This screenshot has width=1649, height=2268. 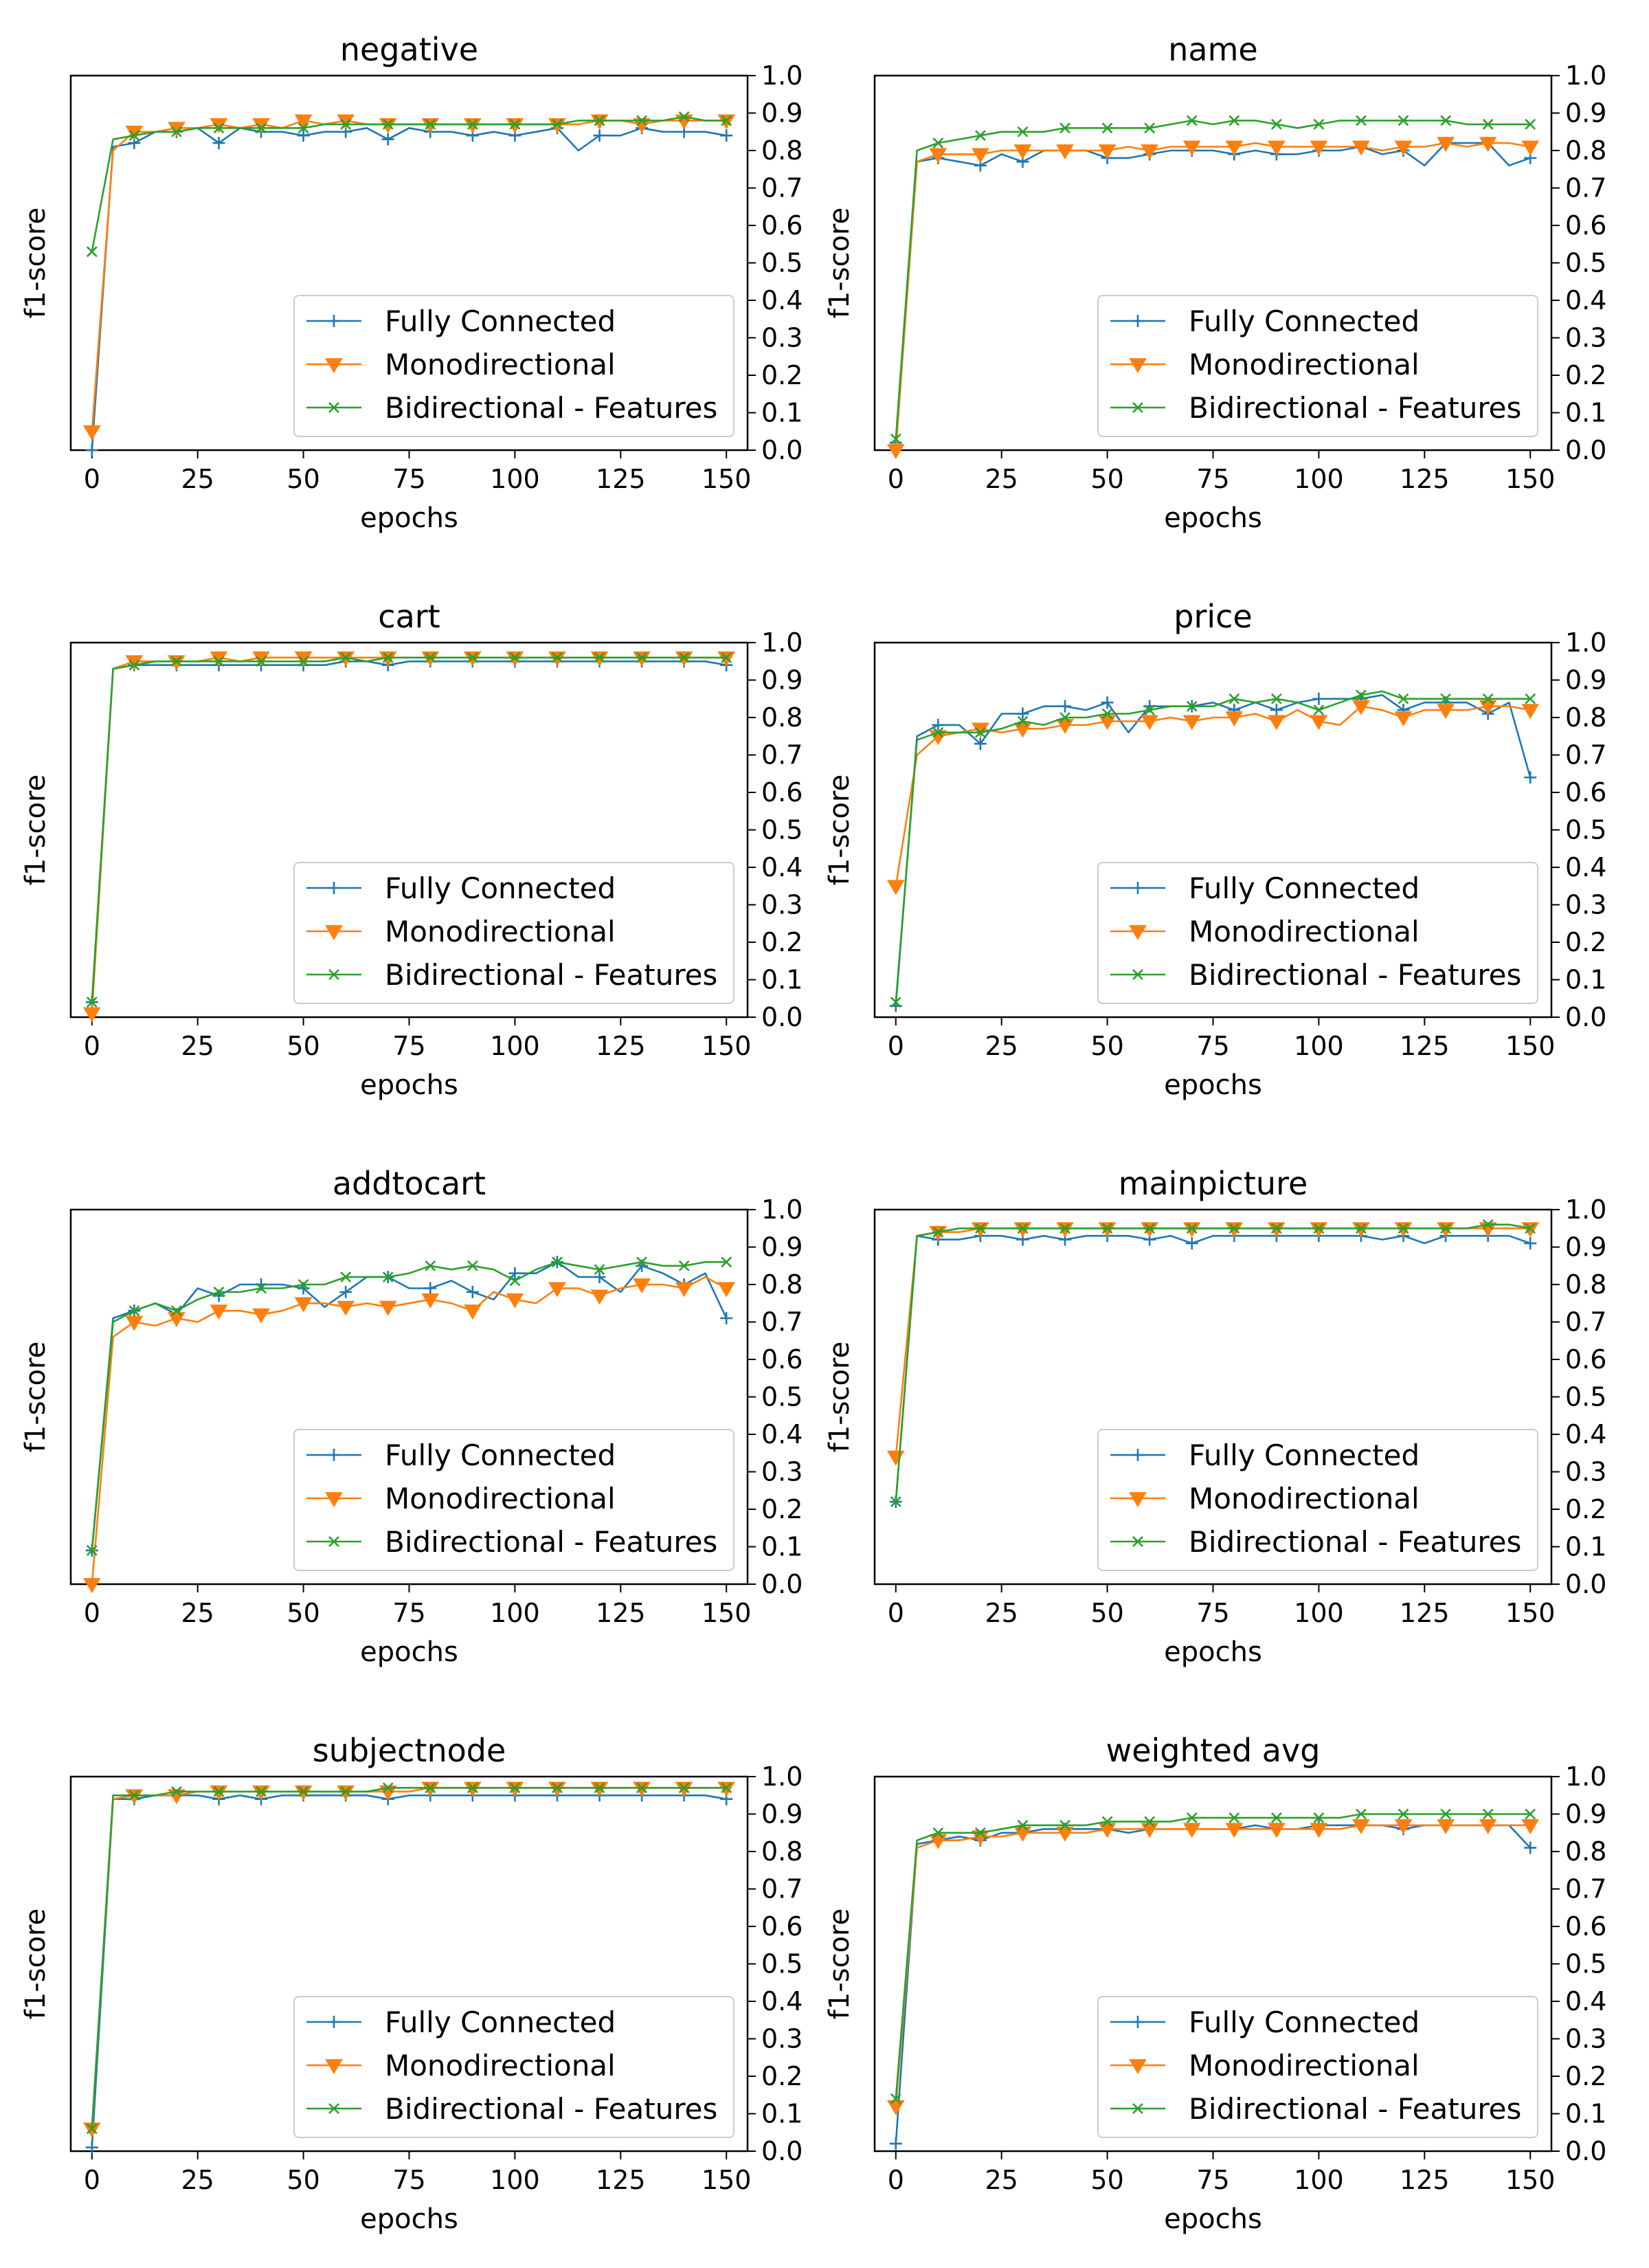 What do you see at coordinates (1213, 1750) in the screenshot?
I see `chart-title: weighted avg` at bounding box center [1213, 1750].